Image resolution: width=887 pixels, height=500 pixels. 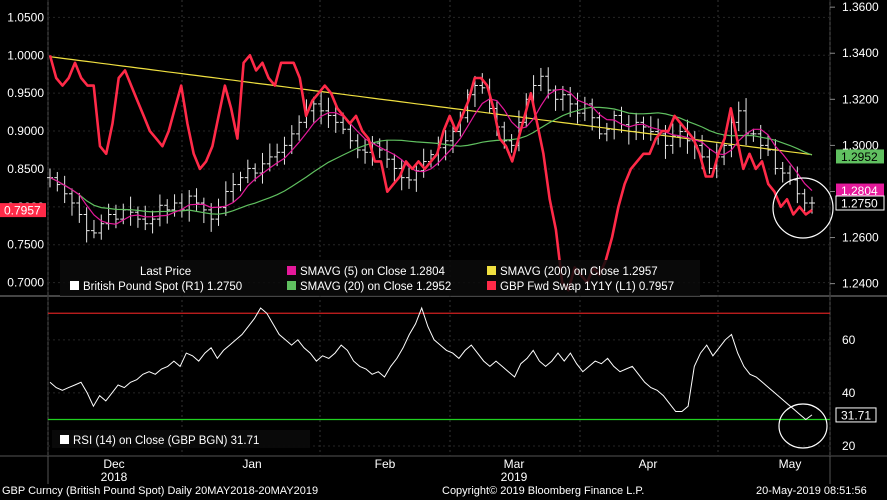 What do you see at coordinates (114, 477) in the screenshot?
I see `year-label: 2018` at bounding box center [114, 477].